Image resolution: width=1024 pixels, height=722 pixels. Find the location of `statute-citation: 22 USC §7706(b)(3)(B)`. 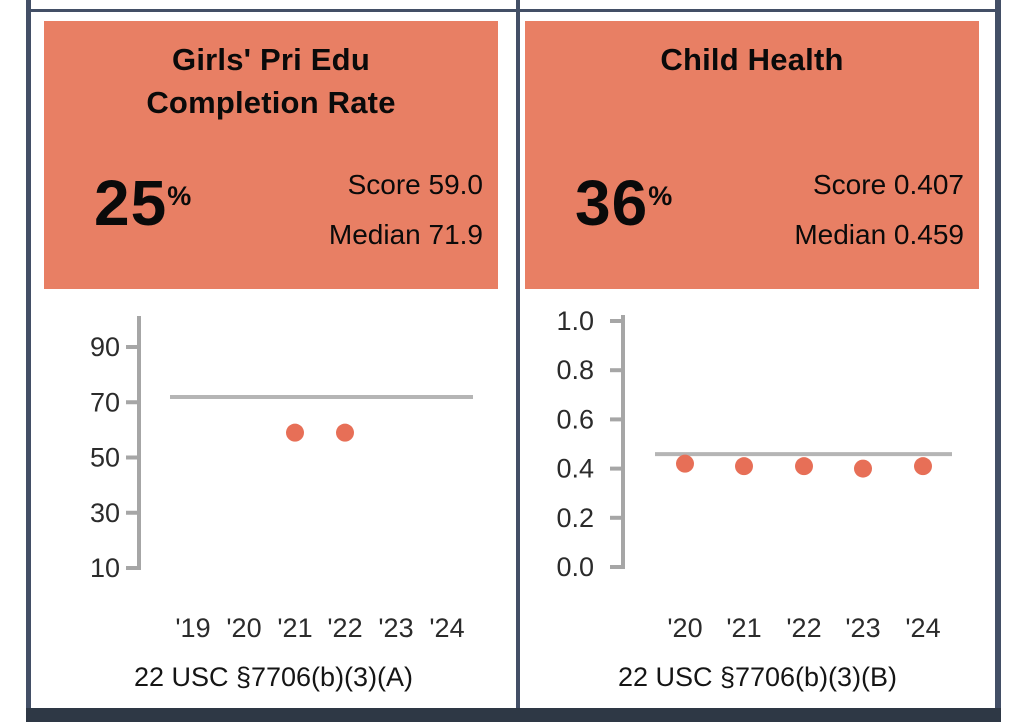

statute-citation: 22 USC §7706(b)(3)(B) is located at coordinates (757, 677).